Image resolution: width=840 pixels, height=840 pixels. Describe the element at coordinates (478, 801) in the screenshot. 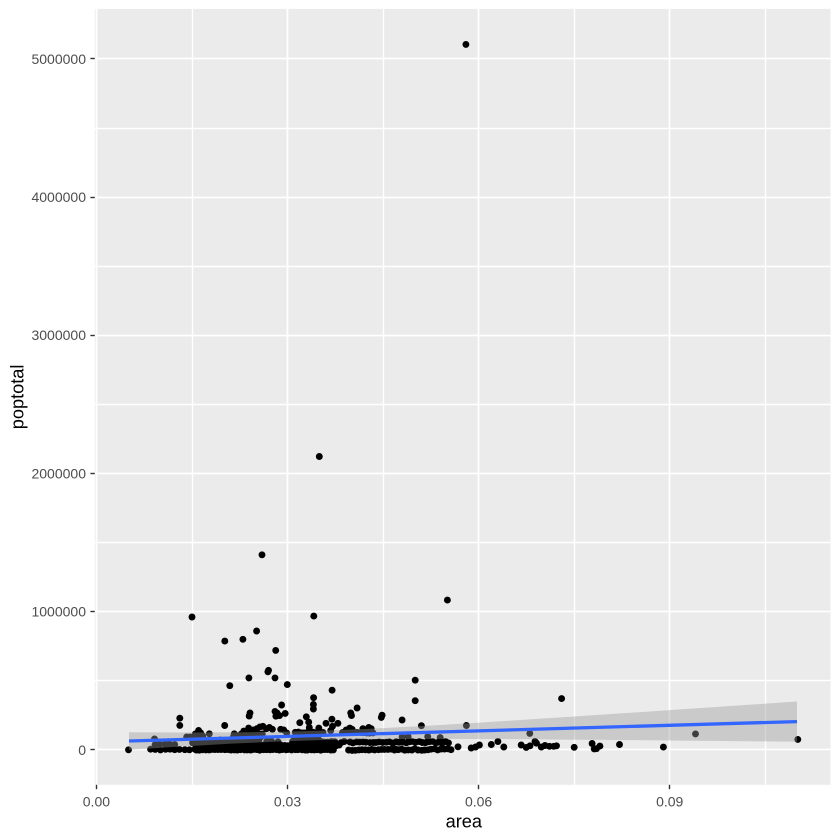

I see `svg-text: 0.06` at that location.